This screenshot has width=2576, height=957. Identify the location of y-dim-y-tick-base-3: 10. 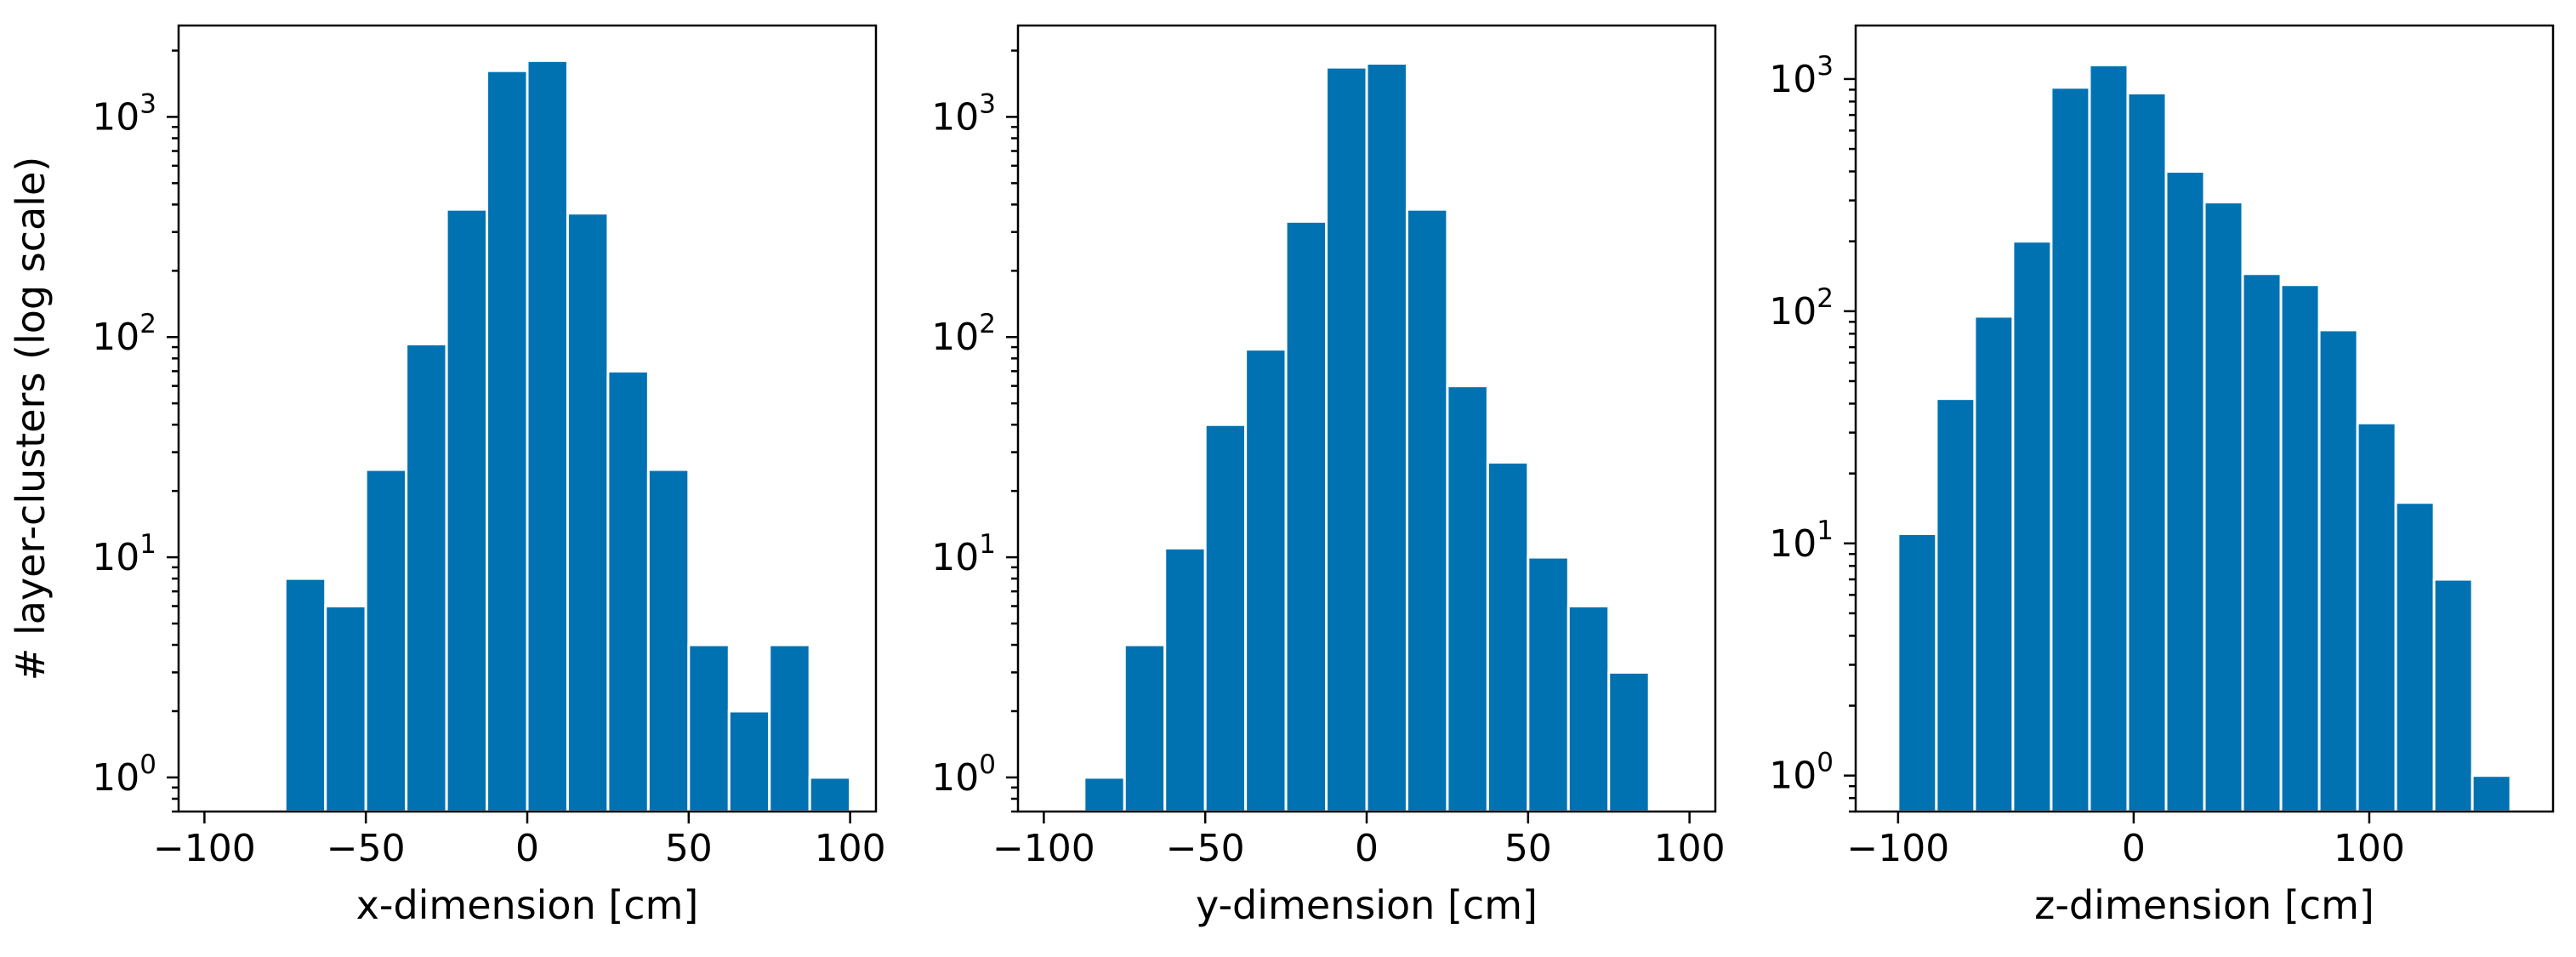
(955, 117).